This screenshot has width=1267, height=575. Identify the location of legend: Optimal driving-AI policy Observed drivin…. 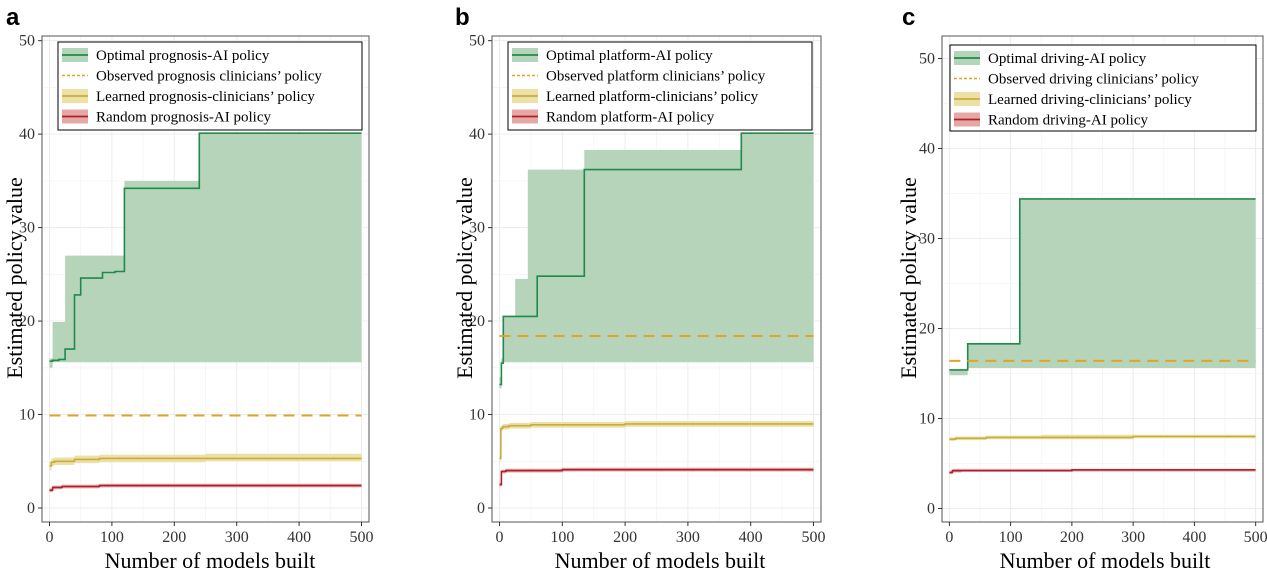
(1103, 88).